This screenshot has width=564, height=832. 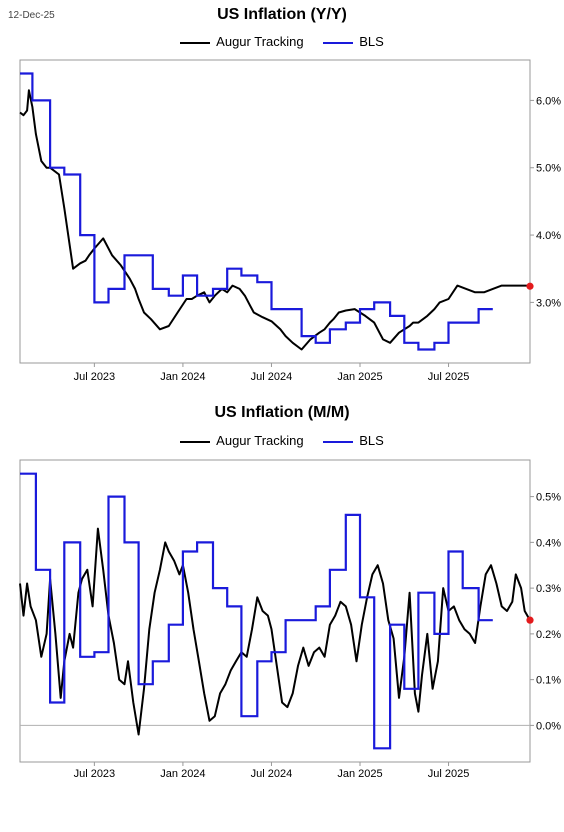 I want to click on x-tick-label-yoy: Jul 2024, so click(x=272, y=377).